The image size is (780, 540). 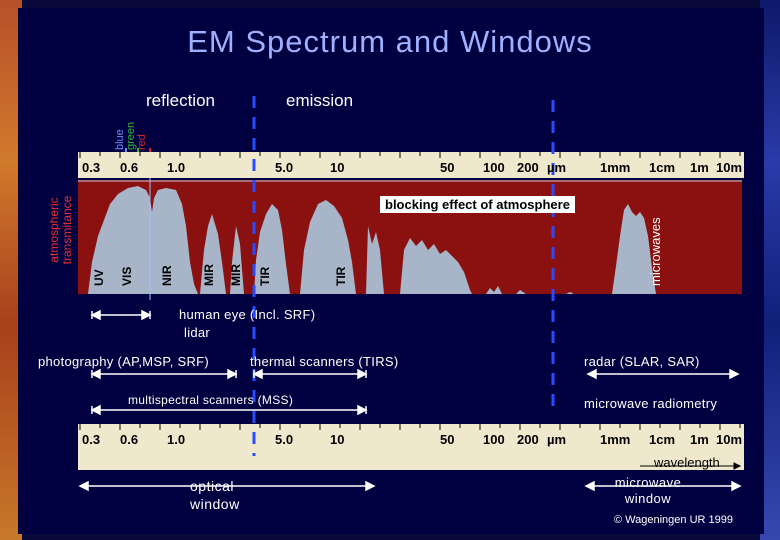 I want to click on bottom-tick-100: 100, so click(x=494, y=439).